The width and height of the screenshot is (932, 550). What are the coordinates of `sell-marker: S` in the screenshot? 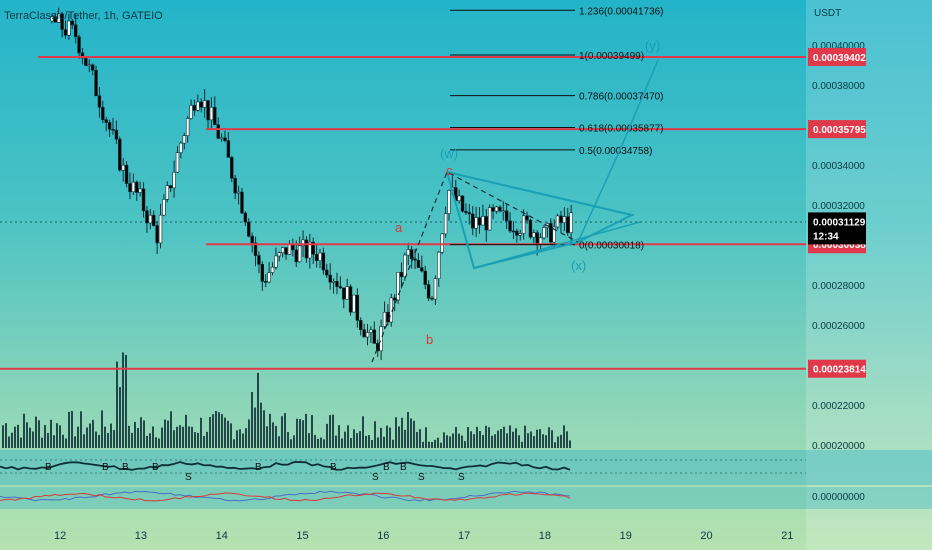 It's located at (188, 477).